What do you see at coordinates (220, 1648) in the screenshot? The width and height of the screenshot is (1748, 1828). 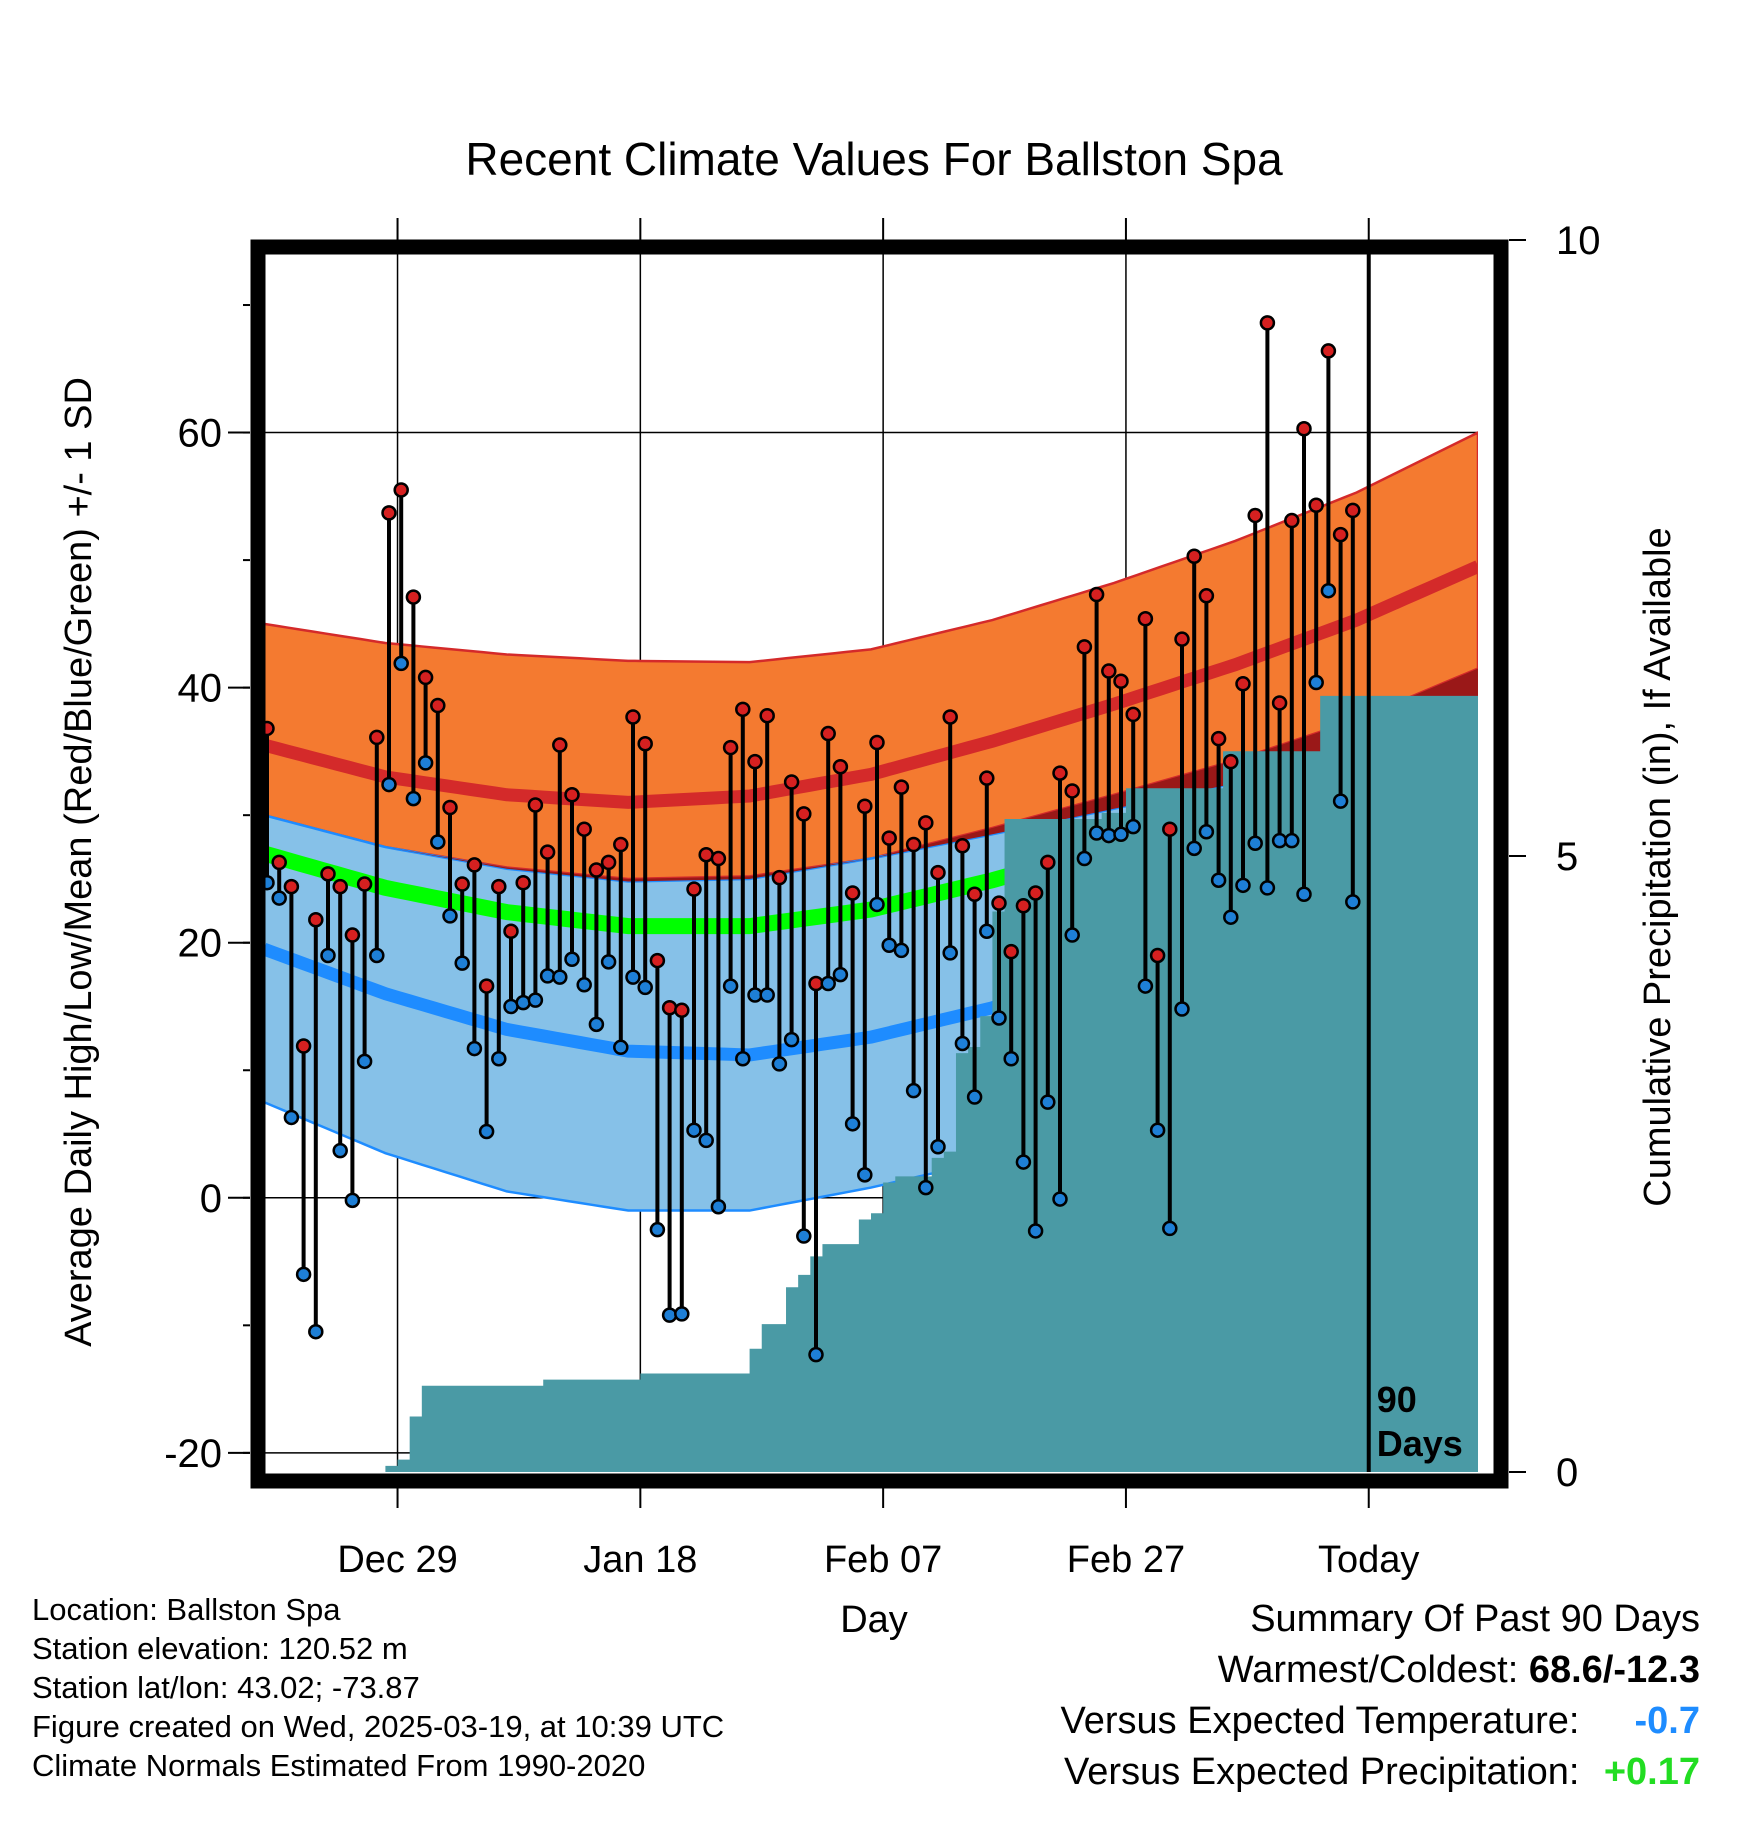 I see `elevation-text: Station elevation: 120.52 m` at bounding box center [220, 1648].